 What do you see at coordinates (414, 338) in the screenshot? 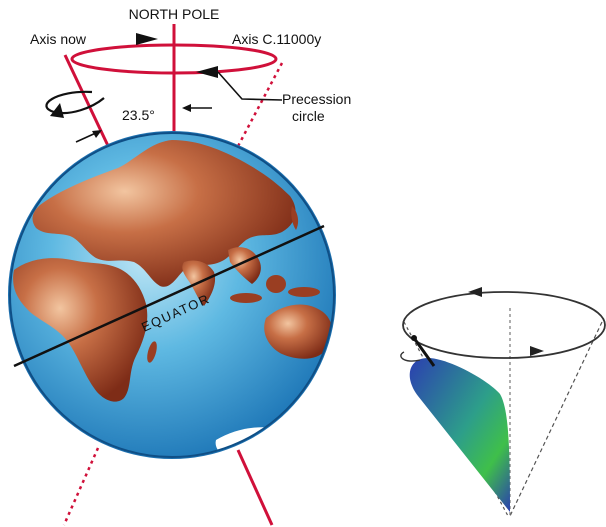
I see `top-handle-knob` at bounding box center [414, 338].